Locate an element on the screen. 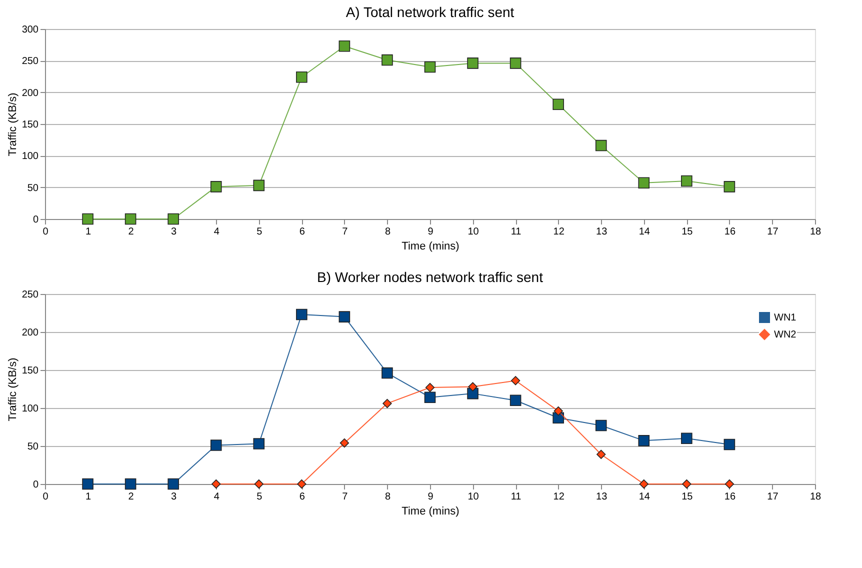 This screenshot has height=568, width=862. y-tick-label: 300 is located at coordinates (30, 30).